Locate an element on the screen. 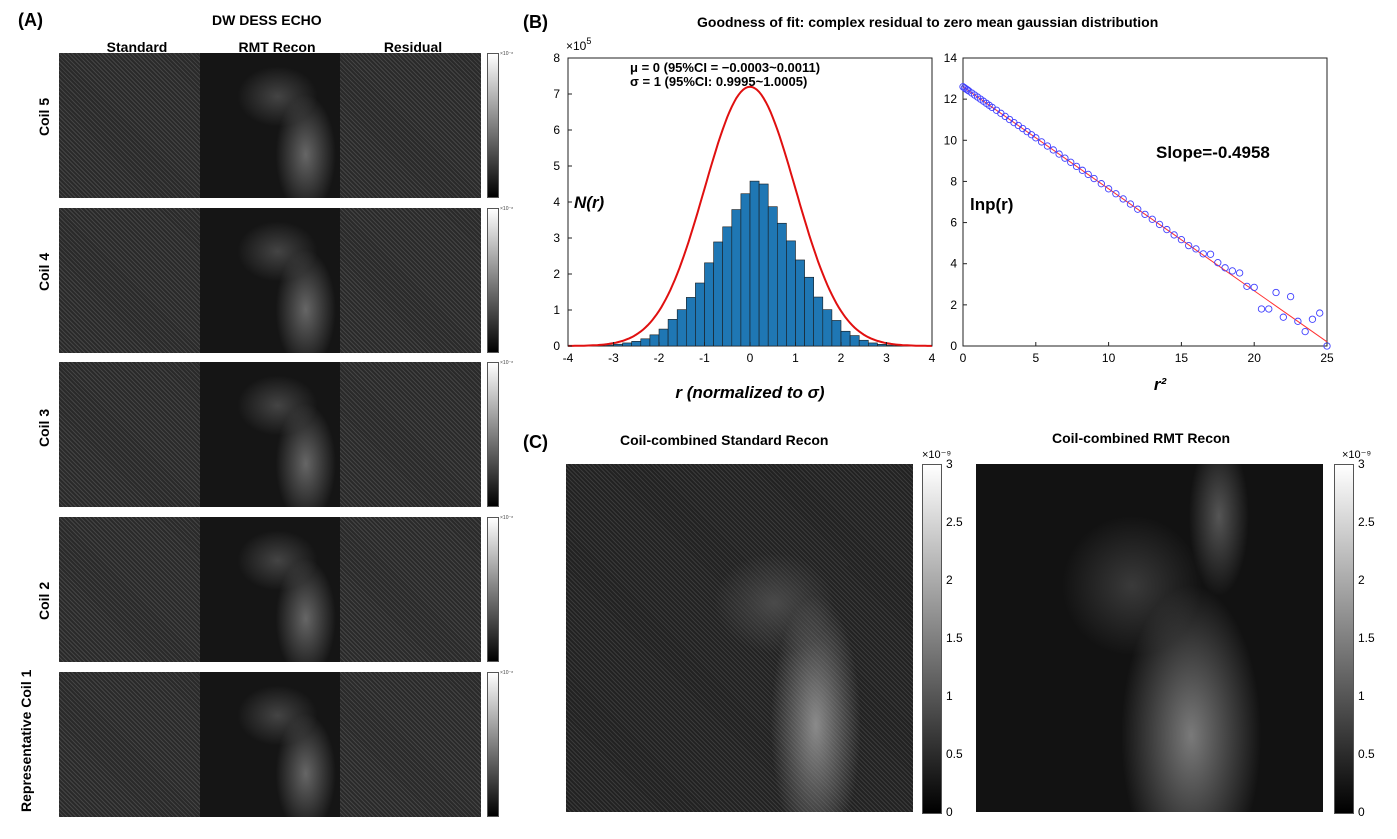  y-tick-label: 12 is located at coordinates (951, 99).